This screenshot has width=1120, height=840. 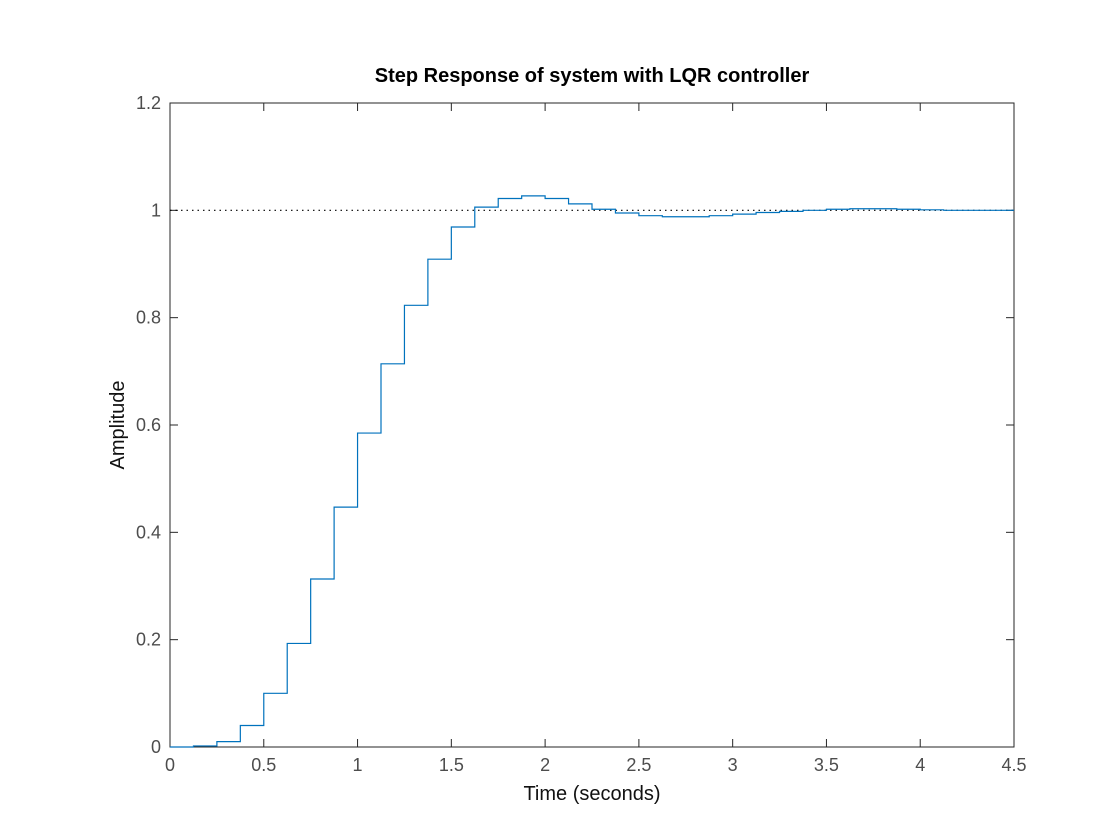 What do you see at coordinates (148, 318) in the screenshot?
I see `y-tick-label: 0.8` at bounding box center [148, 318].